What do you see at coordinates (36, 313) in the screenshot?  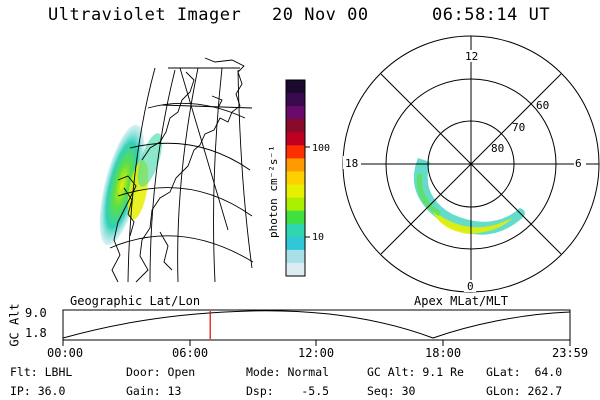 I see `timeline-ymax: 9.0` at bounding box center [36, 313].